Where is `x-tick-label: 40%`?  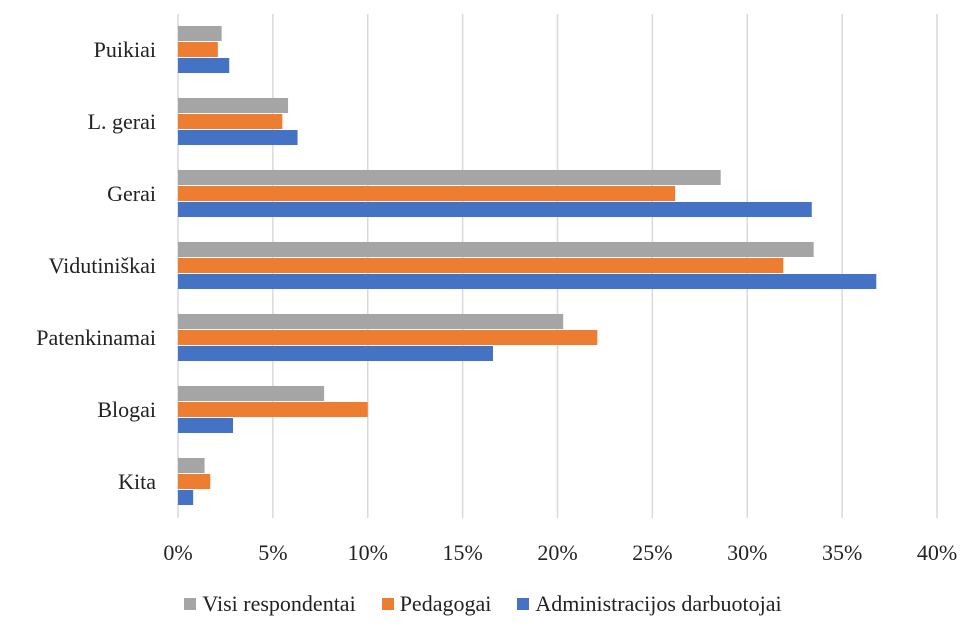
x-tick-label: 40% is located at coordinates (937, 552).